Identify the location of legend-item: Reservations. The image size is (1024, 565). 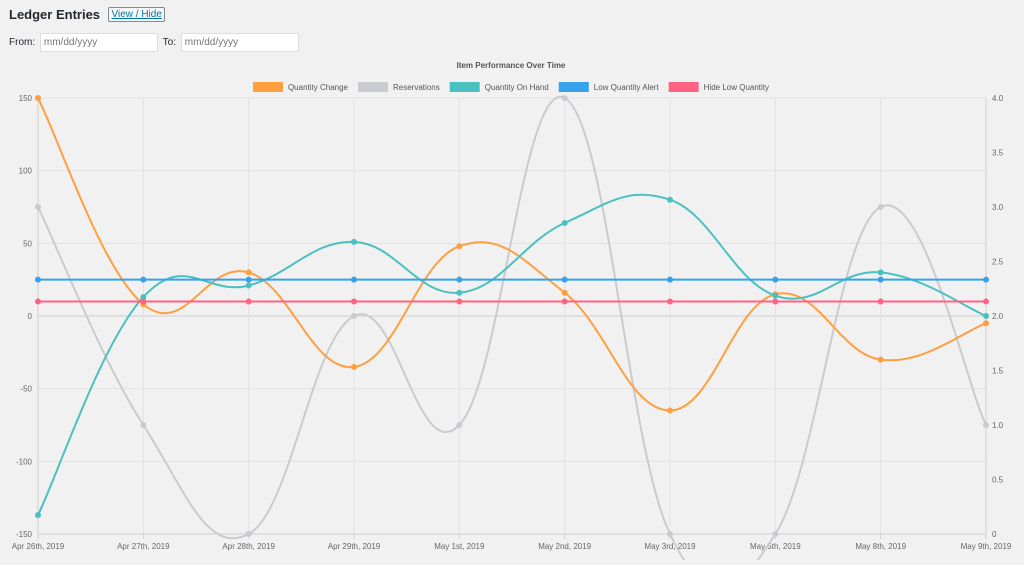
(399, 87).